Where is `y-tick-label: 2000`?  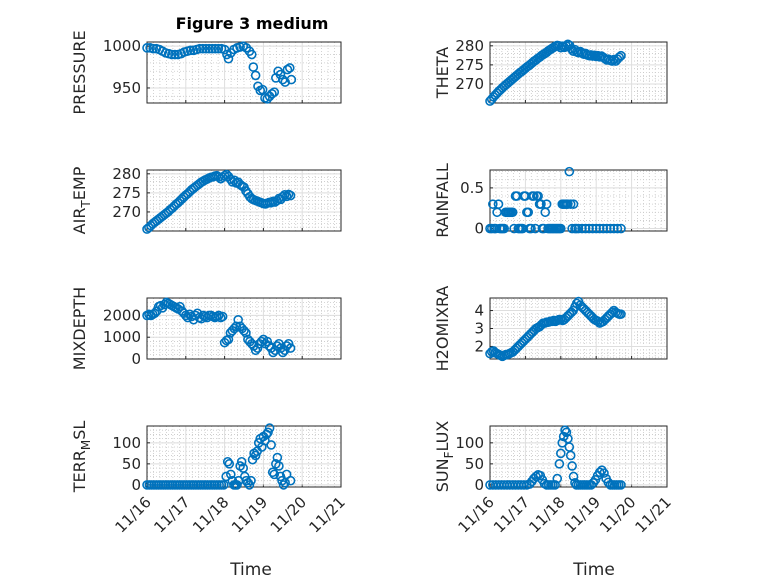
y-tick-label: 2000 is located at coordinates (122, 315).